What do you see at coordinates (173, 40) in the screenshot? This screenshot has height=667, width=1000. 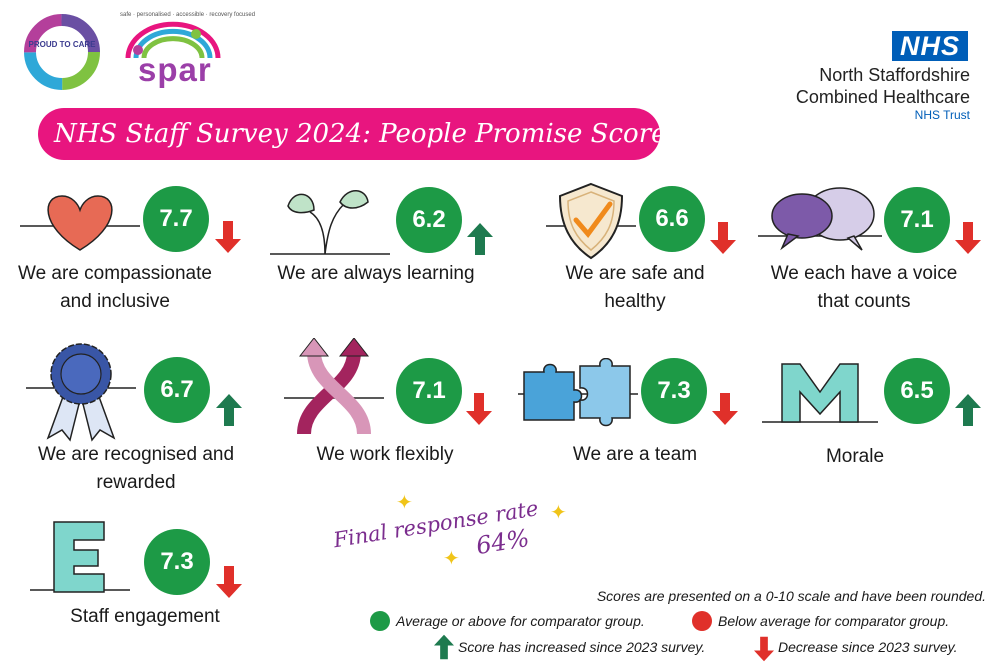 I see `rainbow-arc-icon` at bounding box center [173, 40].